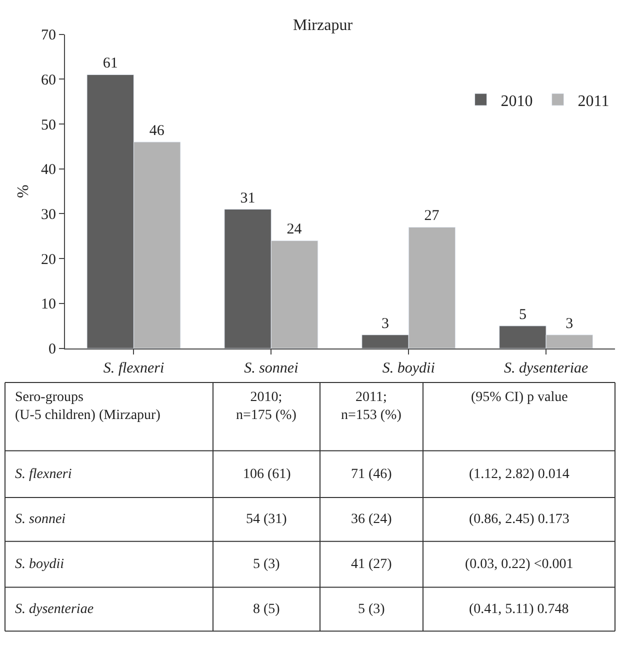 This screenshot has height=645, width=621. What do you see at coordinates (88, 407) in the screenshot?
I see `text: Sero-groups (U-5 children) (Mirzapur)` at bounding box center [88, 407].